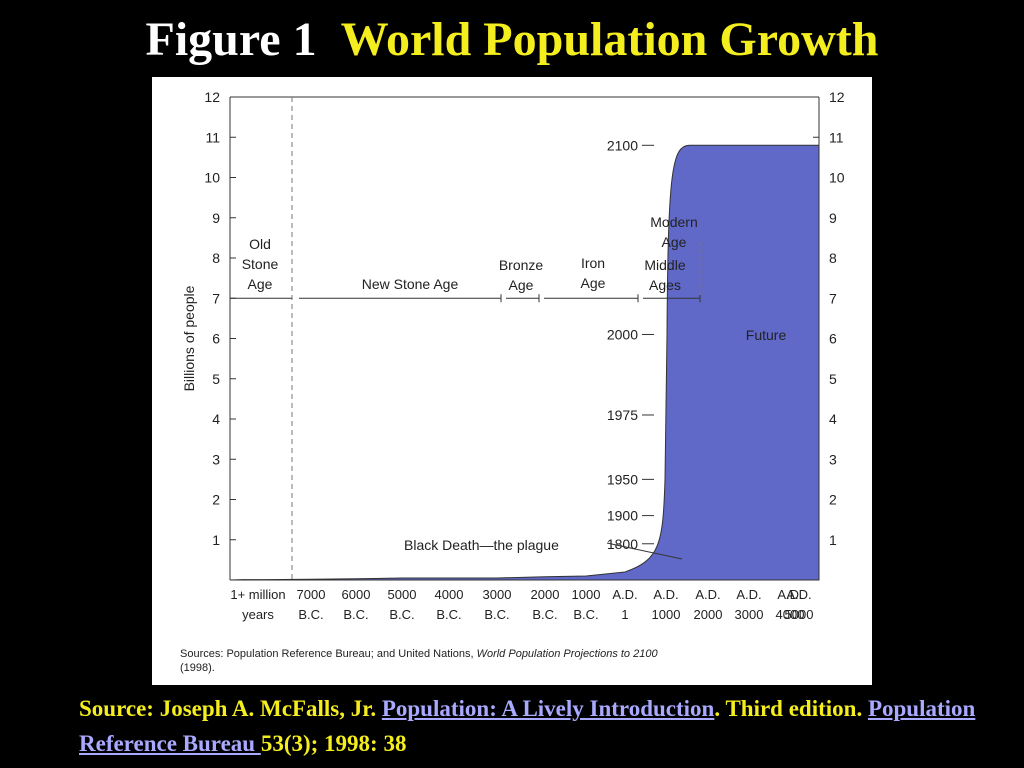 This screenshot has height=768, width=1024. Describe the element at coordinates (665, 285) in the screenshot. I see `era-label: Ages` at that location.